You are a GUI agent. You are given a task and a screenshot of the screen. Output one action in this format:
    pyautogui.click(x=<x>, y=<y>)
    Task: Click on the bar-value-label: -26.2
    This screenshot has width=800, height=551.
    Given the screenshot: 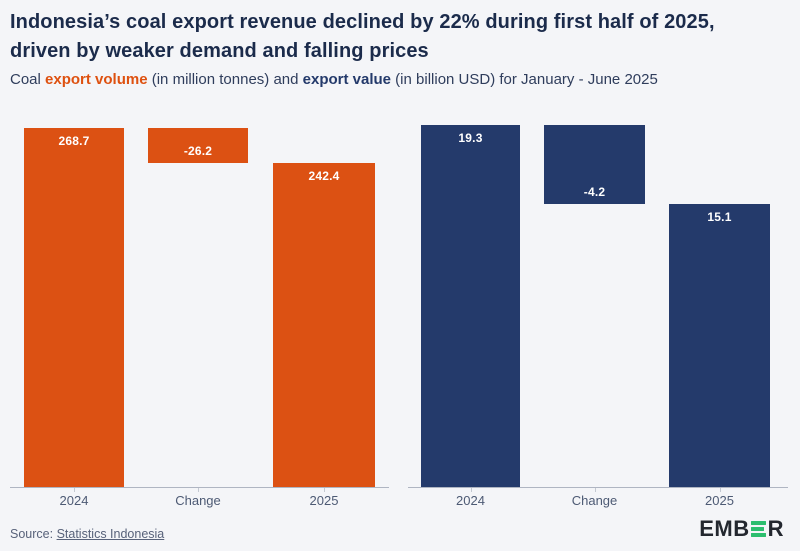 What is the action you would take?
    pyautogui.click(x=198, y=151)
    